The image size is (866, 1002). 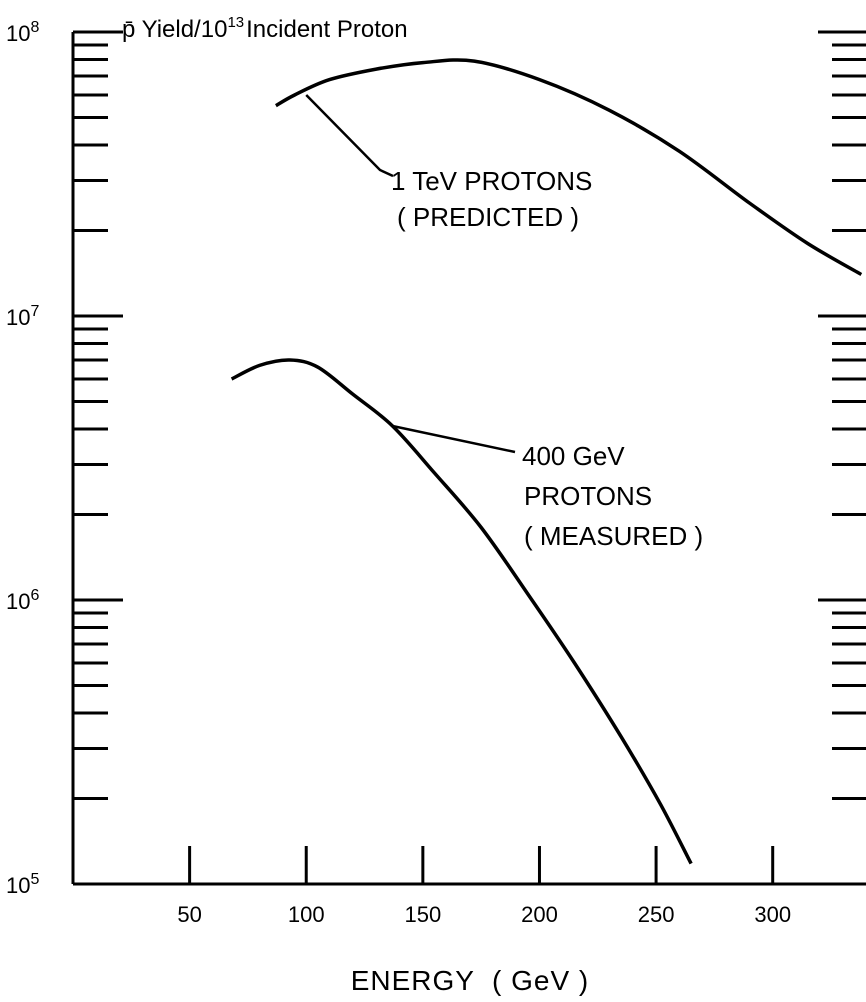 I want to click on y-tick-label: 10⁵, so click(x=22, y=884).